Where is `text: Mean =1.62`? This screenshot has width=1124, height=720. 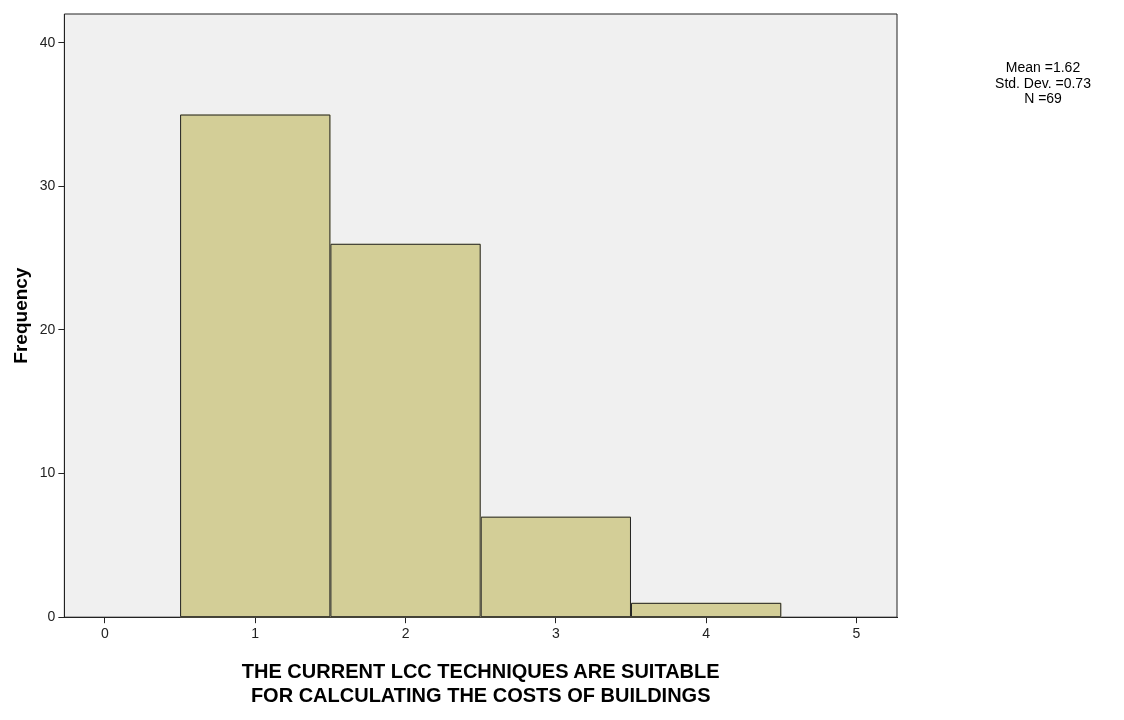
text: Mean =1.62 is located at coordinates (1043, 67).